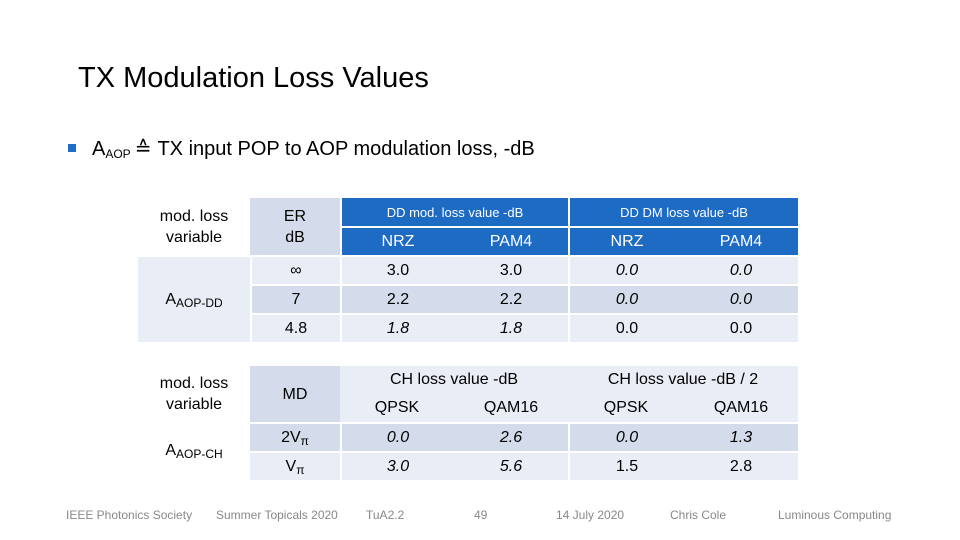  Describe the element at coordinates (194, 394) in the screenshot. I see `table2-variable-header: mod. loss variable` at that location.